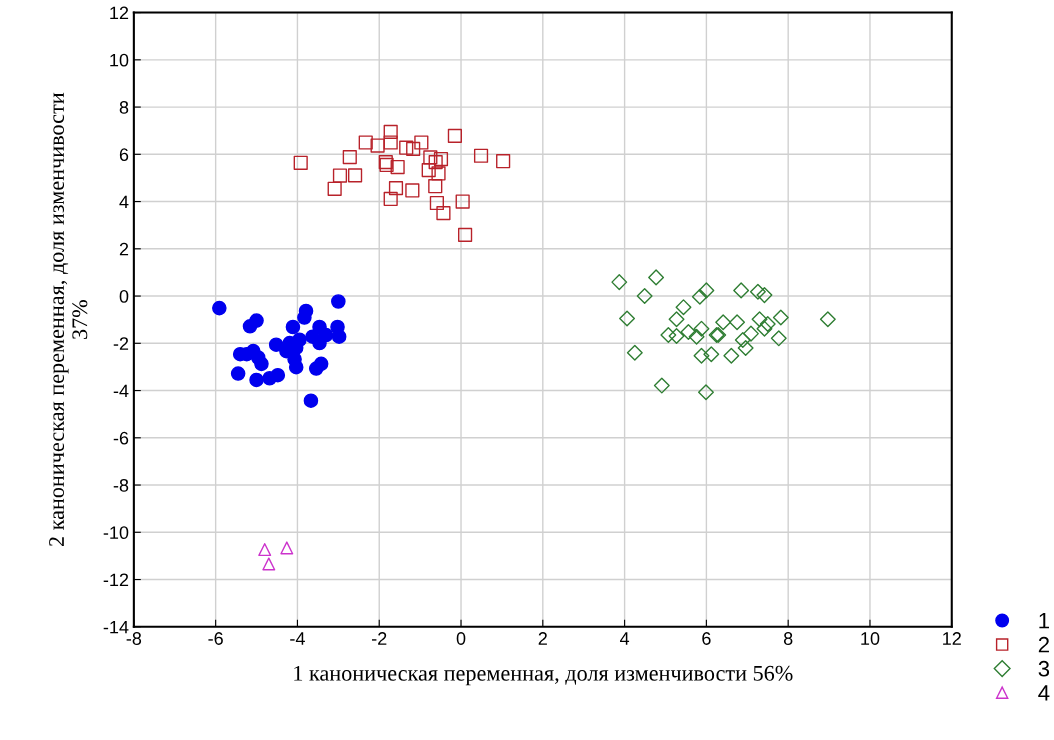 The height and width of the screenshot is (740, 1054). What do you see at coordinates (1044, 668) in the screenshot?
I see `legend-label: 3` at bounding box center [1044, 668].